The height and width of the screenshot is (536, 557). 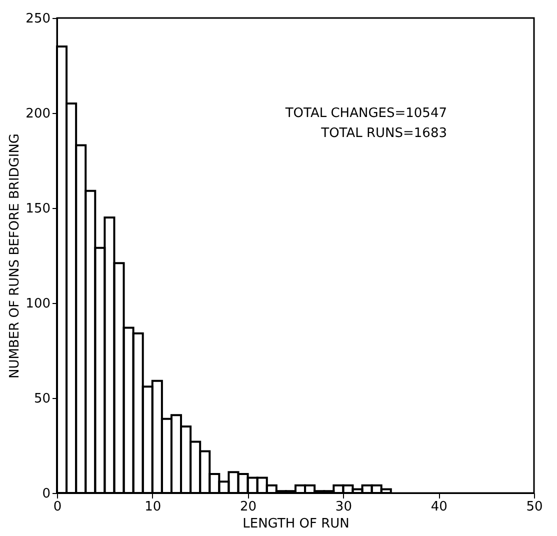 I want to click on annotation: TOTAL CHANGES=10547, so click(x=365, y=113).